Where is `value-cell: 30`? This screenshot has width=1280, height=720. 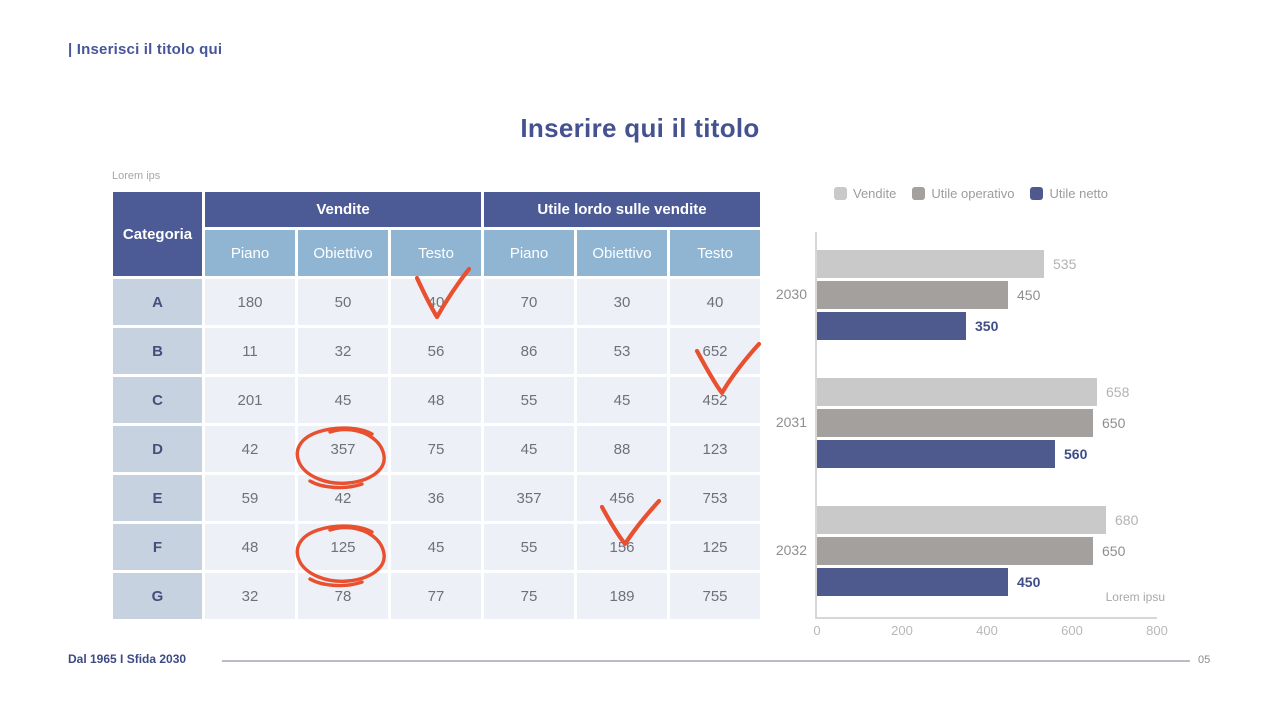
value-cell: 30 is located at coordinates (622, 302).